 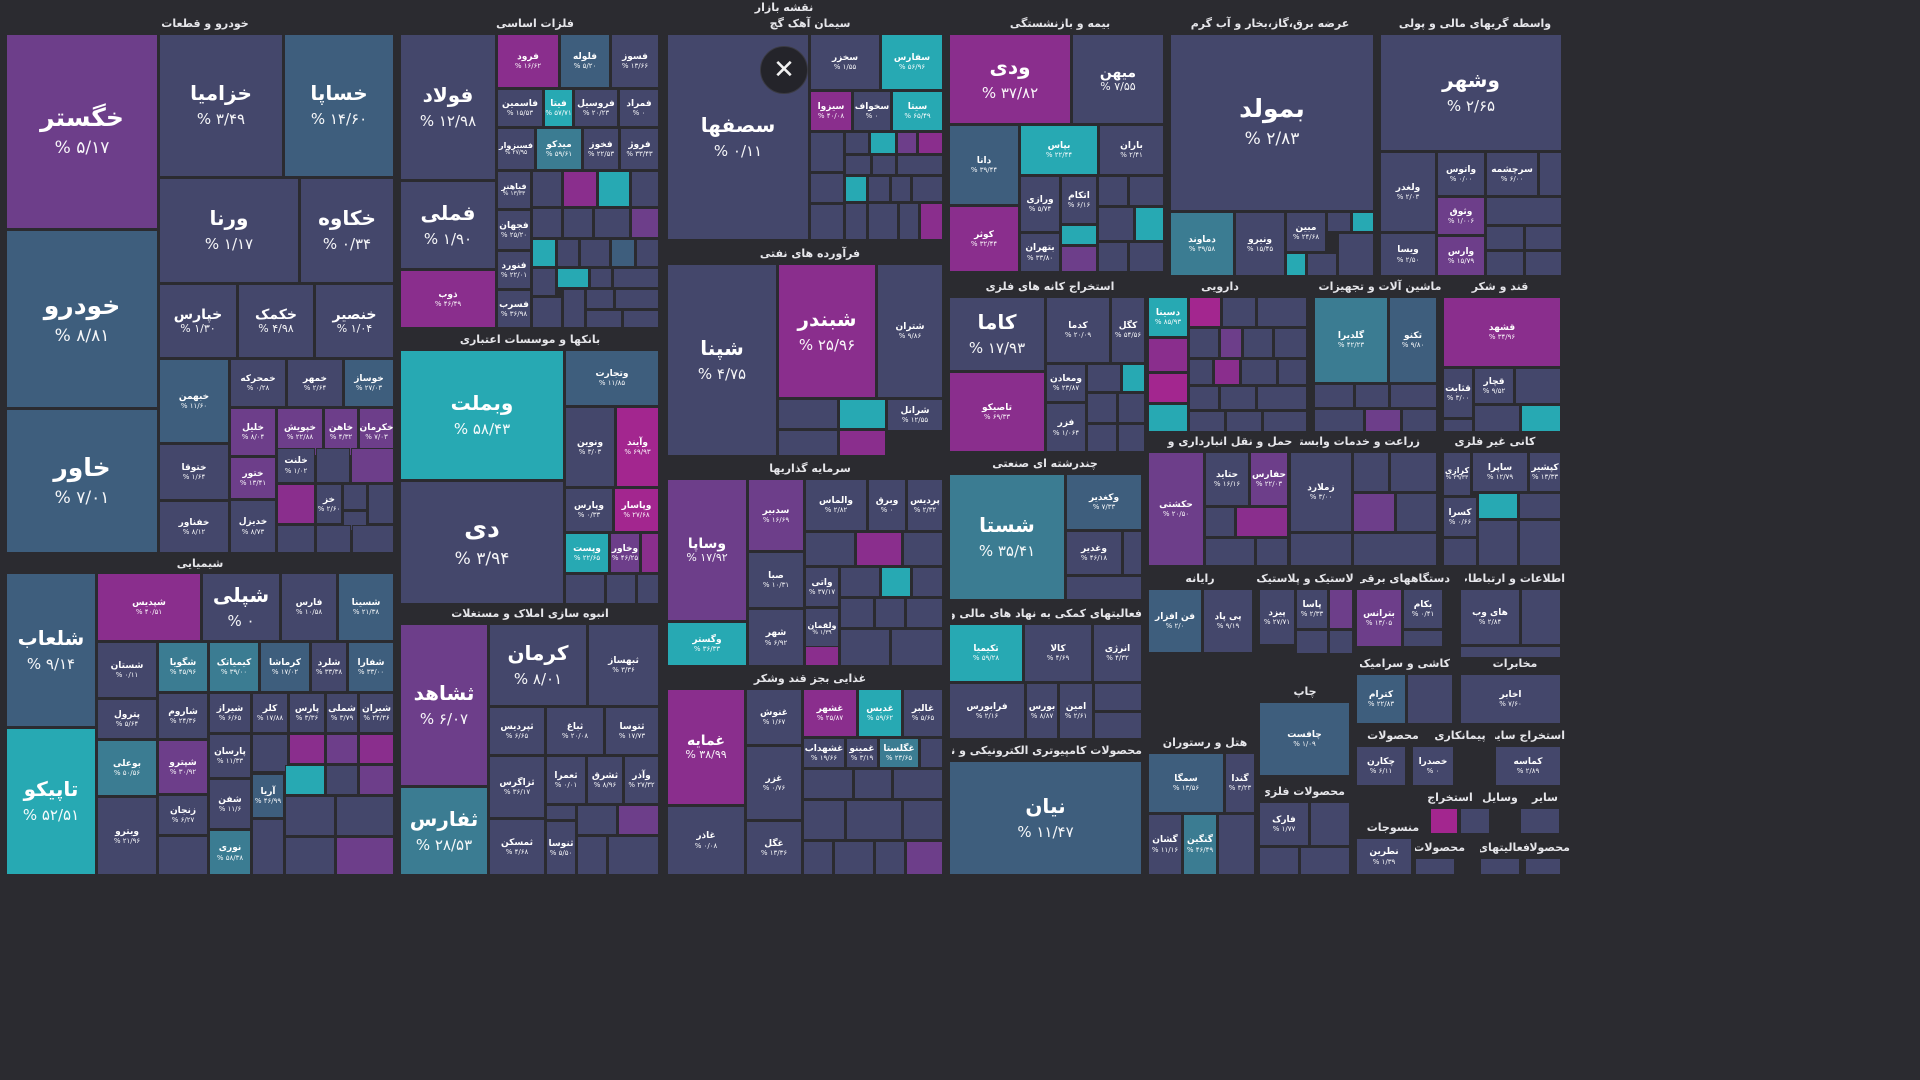 I want to click on symbol-tile: شفارا ۳۳/۰۰ %, so click(x=371, y=667).